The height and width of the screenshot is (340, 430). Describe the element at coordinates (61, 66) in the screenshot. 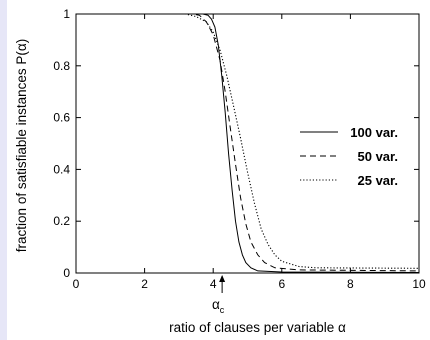

I see `y-tick-label: 0.8` at that location.